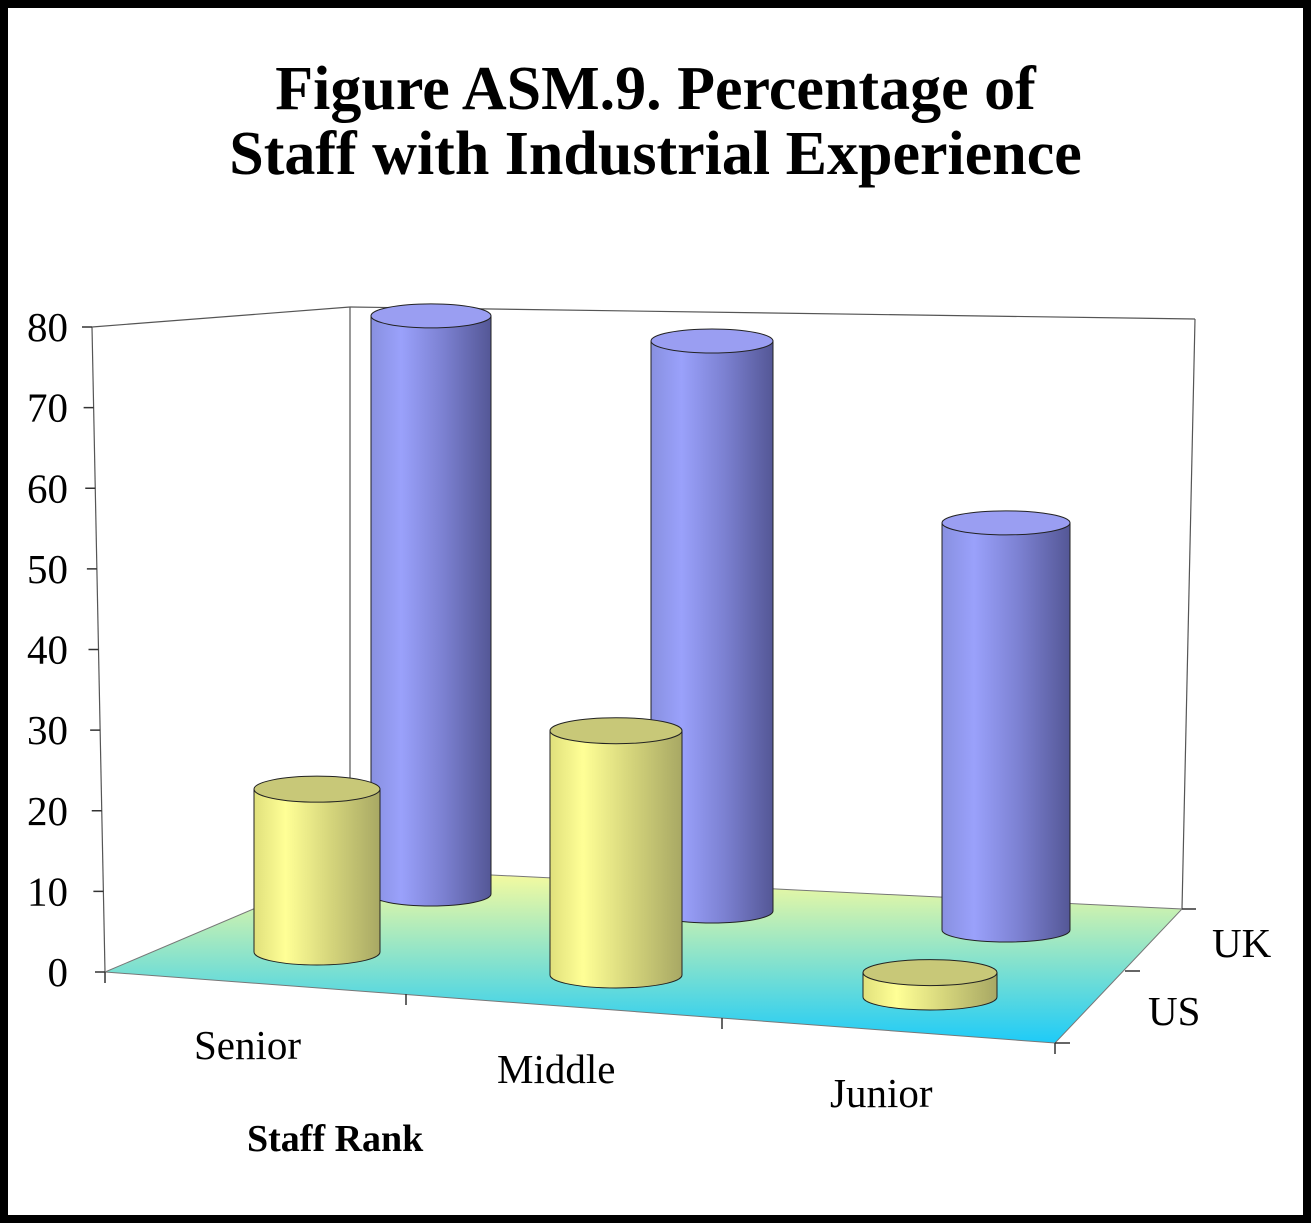 The image size is (1311, 1223). What do you see at coordinates (47, 327) in the screenshot?
I see `y-tick-label: 80` at bounding box center [47, 327].